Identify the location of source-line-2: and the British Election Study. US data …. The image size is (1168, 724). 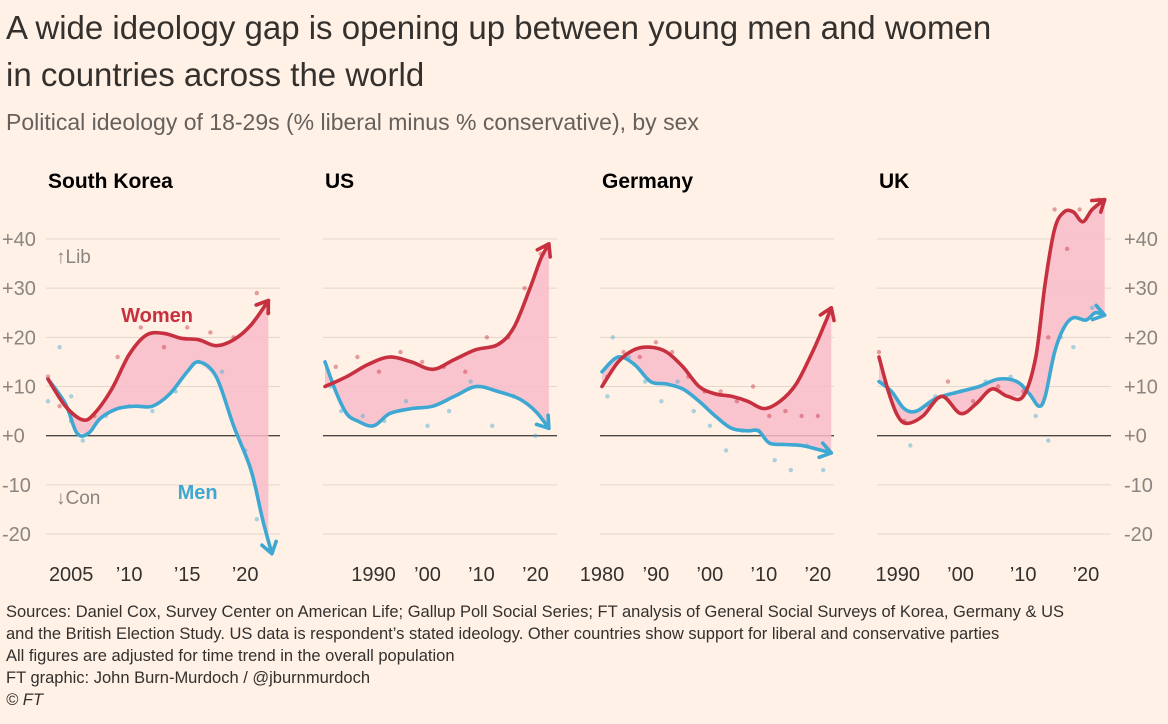
(503, 634).